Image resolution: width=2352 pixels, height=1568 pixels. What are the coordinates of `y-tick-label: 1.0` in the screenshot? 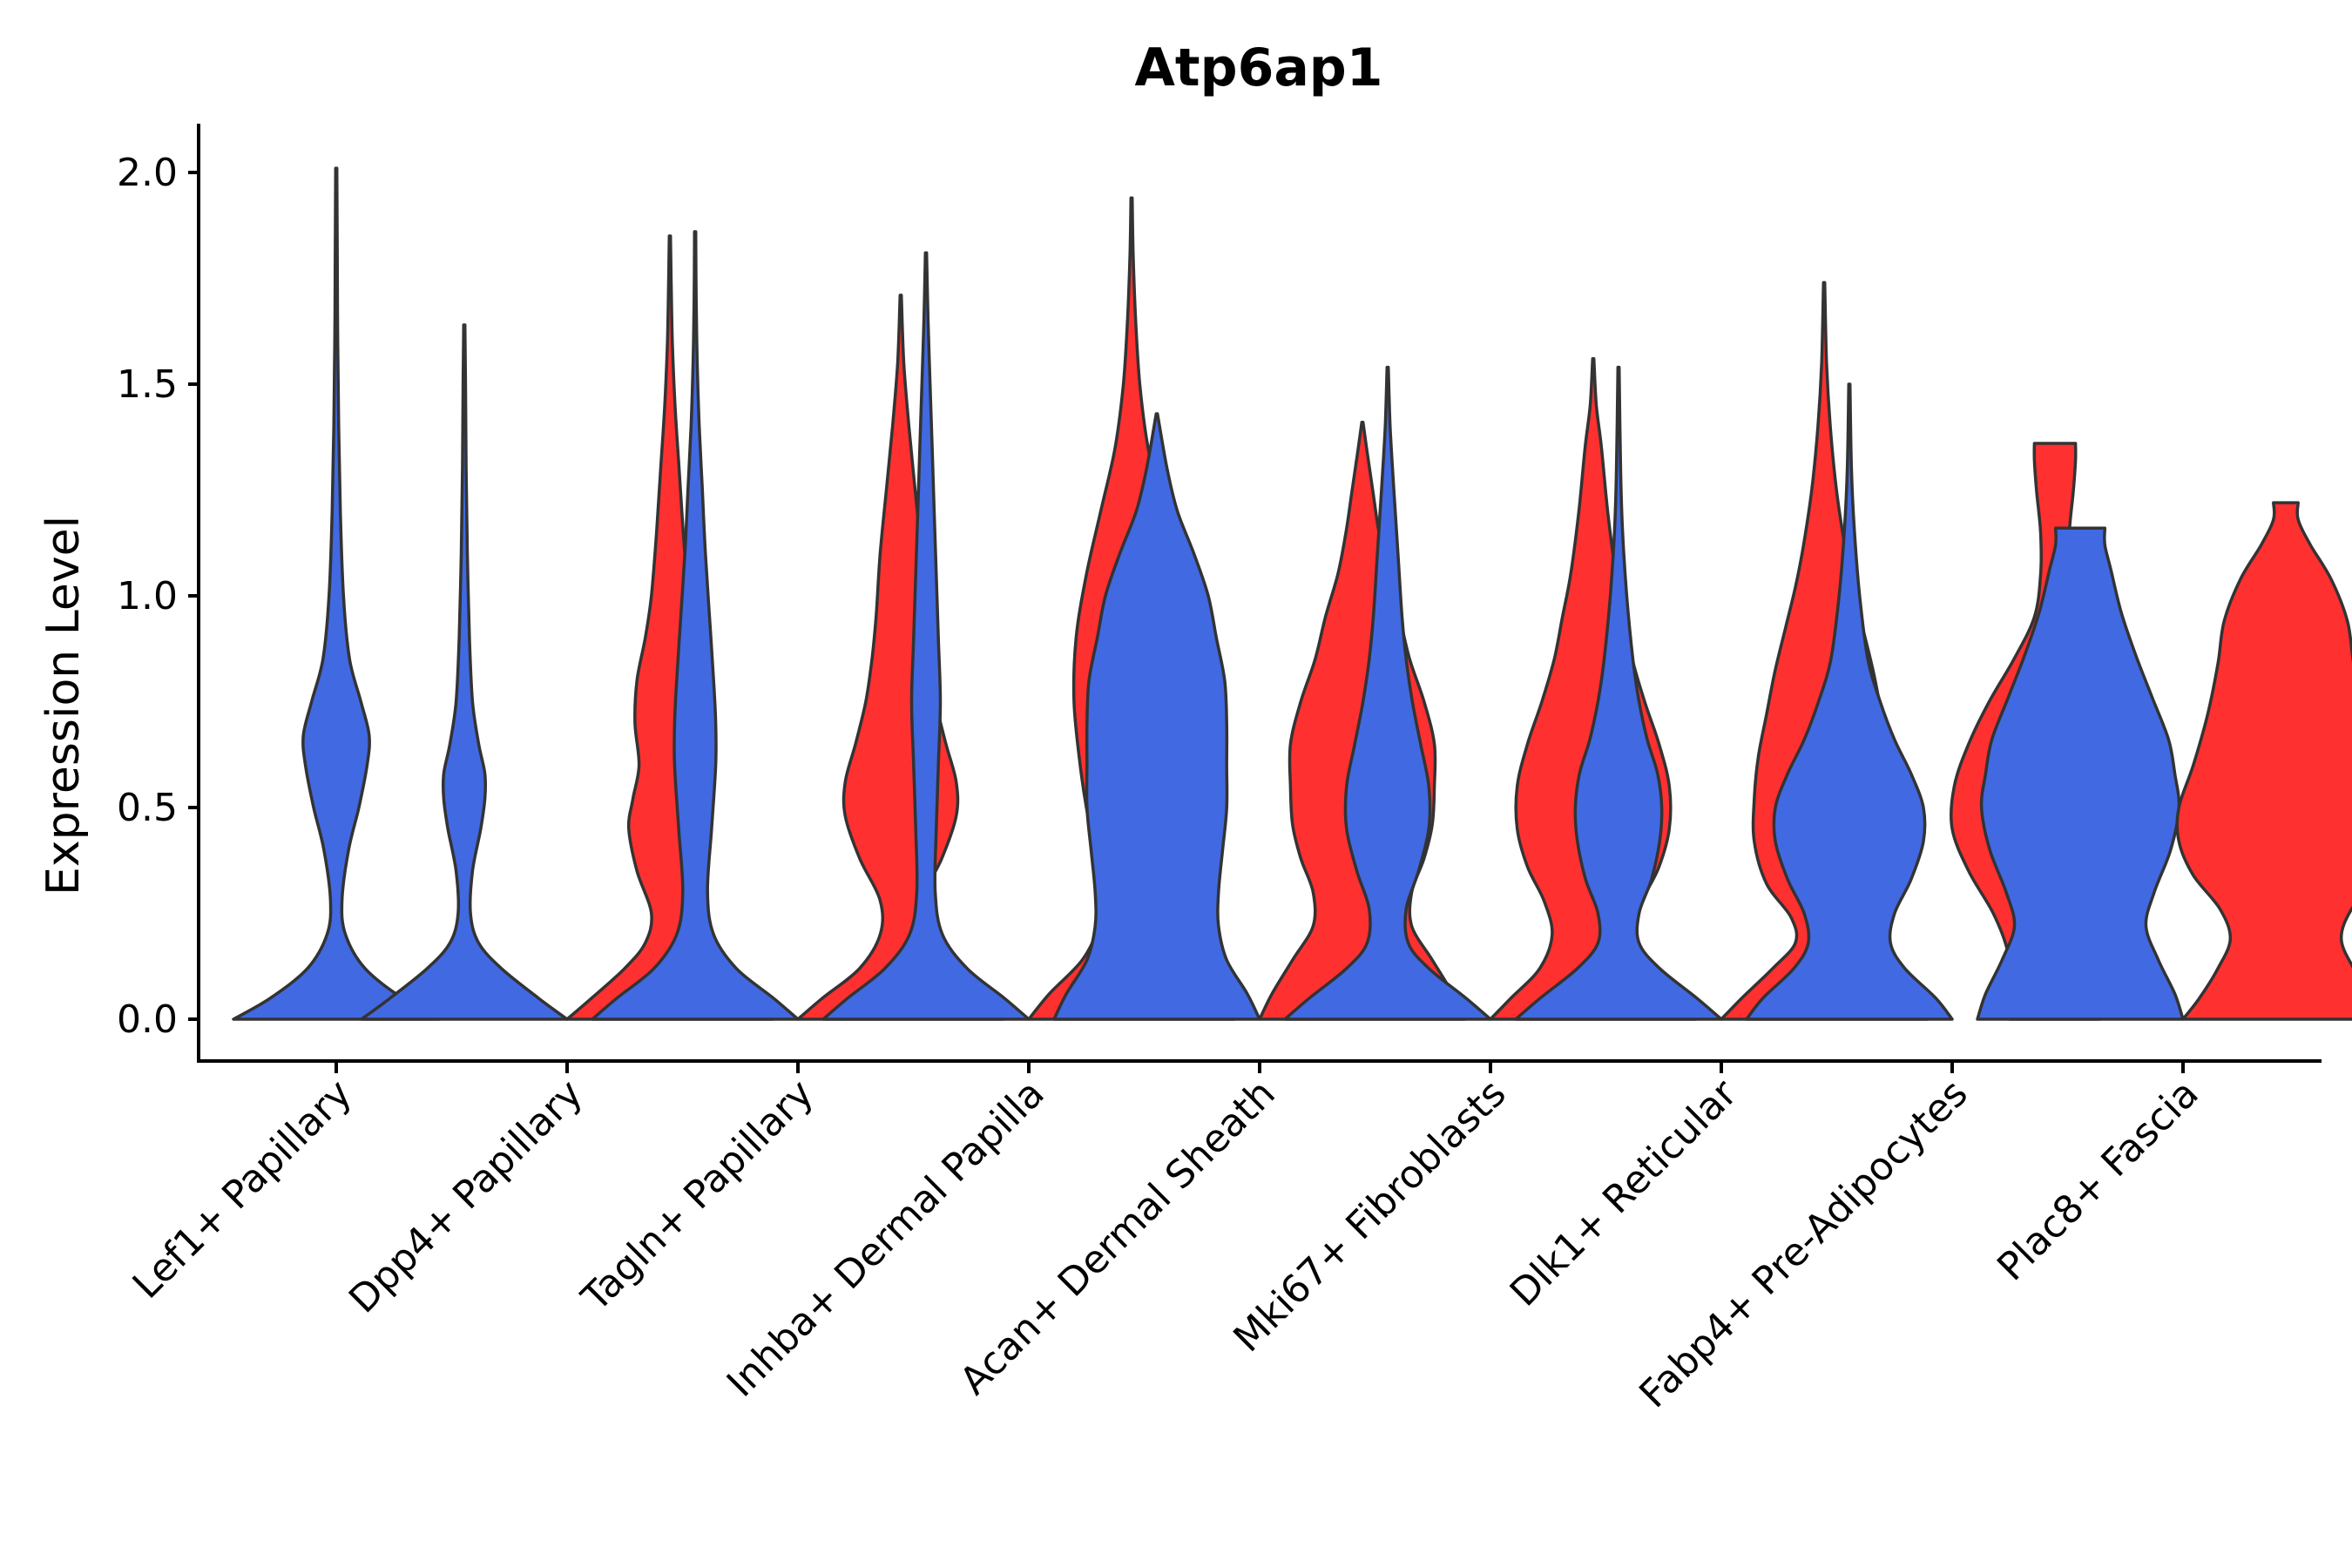 It's located at (147, 596).